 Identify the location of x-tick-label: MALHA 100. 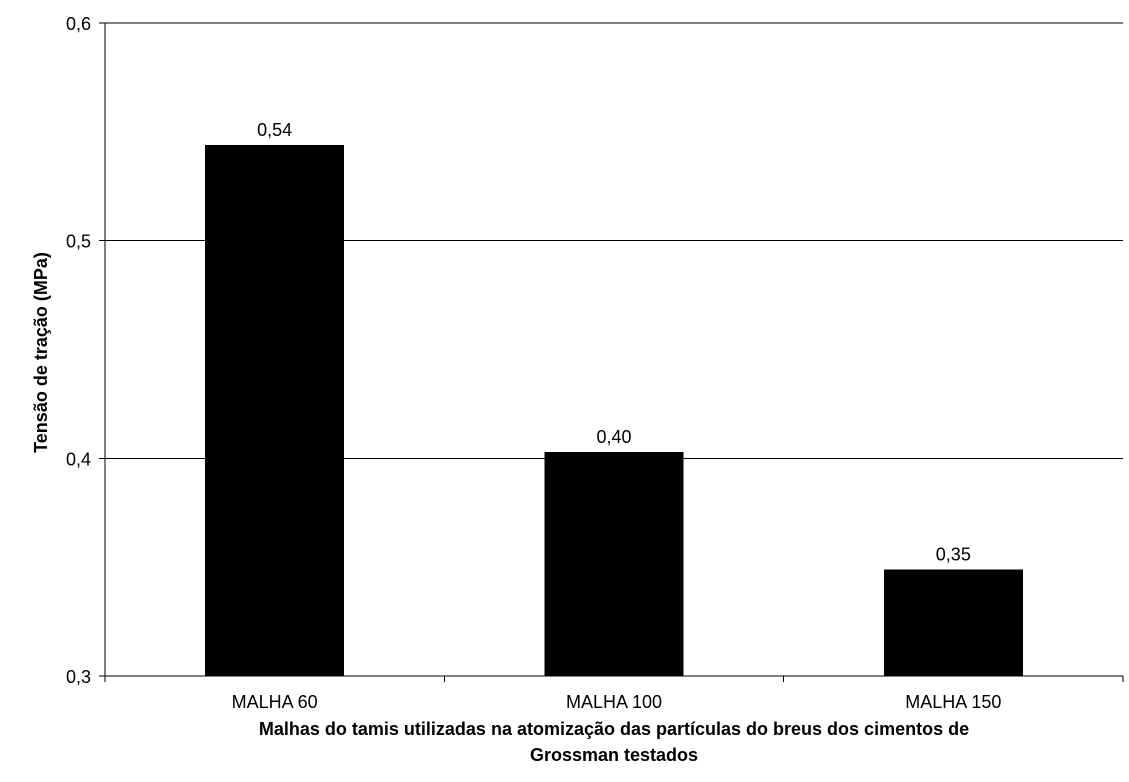
(614, 702).